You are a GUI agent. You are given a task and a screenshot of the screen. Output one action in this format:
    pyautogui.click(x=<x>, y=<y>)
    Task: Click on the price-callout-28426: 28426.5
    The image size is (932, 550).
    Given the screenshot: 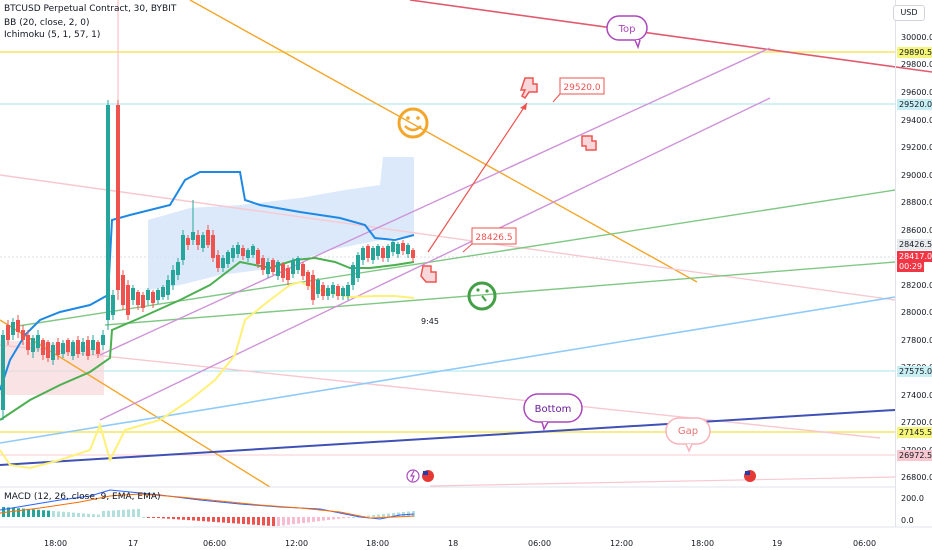 What is the action you would take?
    pyautogui.click(x=489, y=240)
    